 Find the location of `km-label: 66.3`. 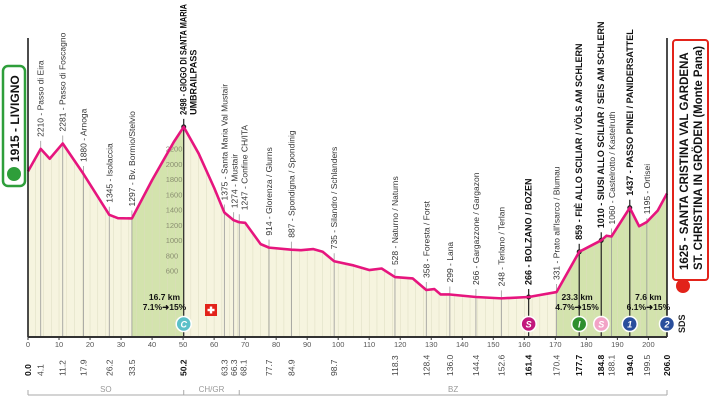

km-label: 66.3 is located at coordinates (234, 367).